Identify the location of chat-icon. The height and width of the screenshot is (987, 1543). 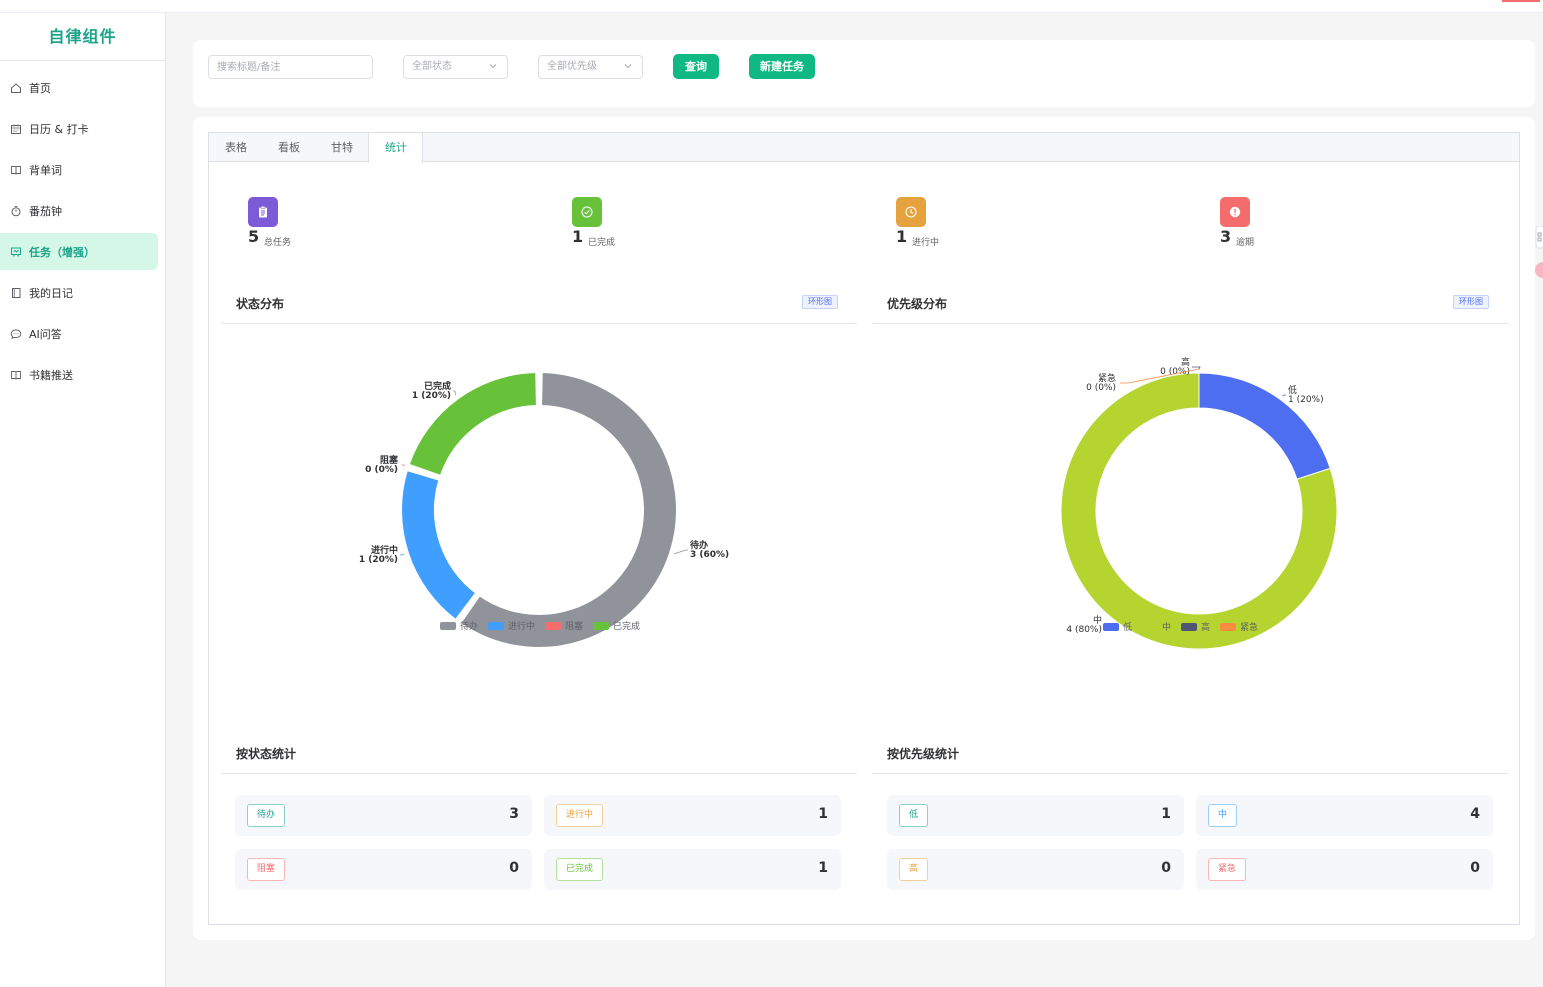
(16, 334).